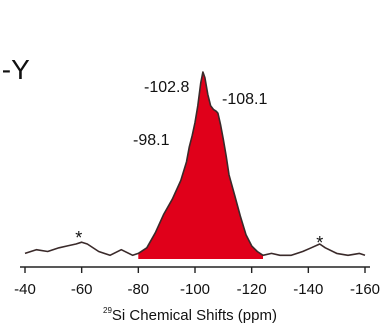  Describe the element at coordinates (166, 87) in the screenshot. I see `peak-label: -102.8` at that location.